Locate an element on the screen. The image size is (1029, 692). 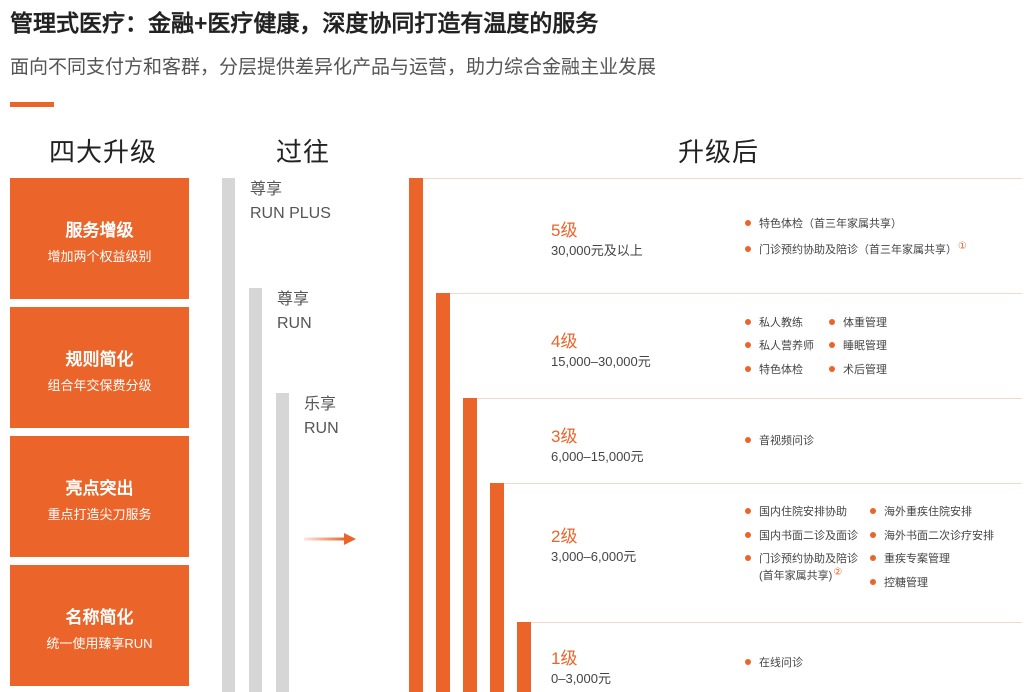
tier-feature: 在线问诊 is located at coordinates (774, 663).